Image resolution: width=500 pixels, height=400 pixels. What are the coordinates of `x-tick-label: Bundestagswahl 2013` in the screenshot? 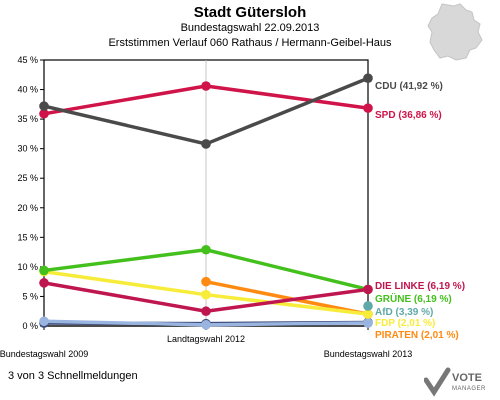 It's located at (368, 354).